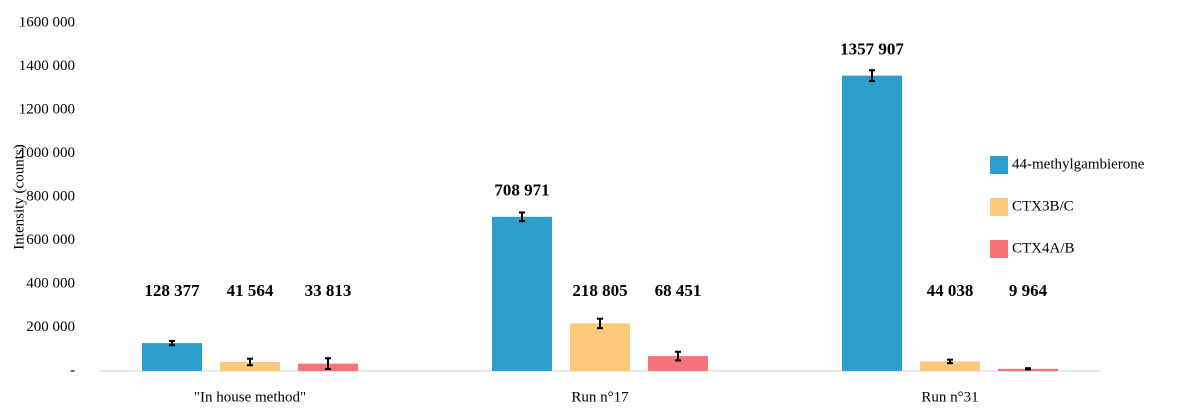 The image size is (1189, 414). I want to click on y-tick-label: 1200 000, so click(47, 109).